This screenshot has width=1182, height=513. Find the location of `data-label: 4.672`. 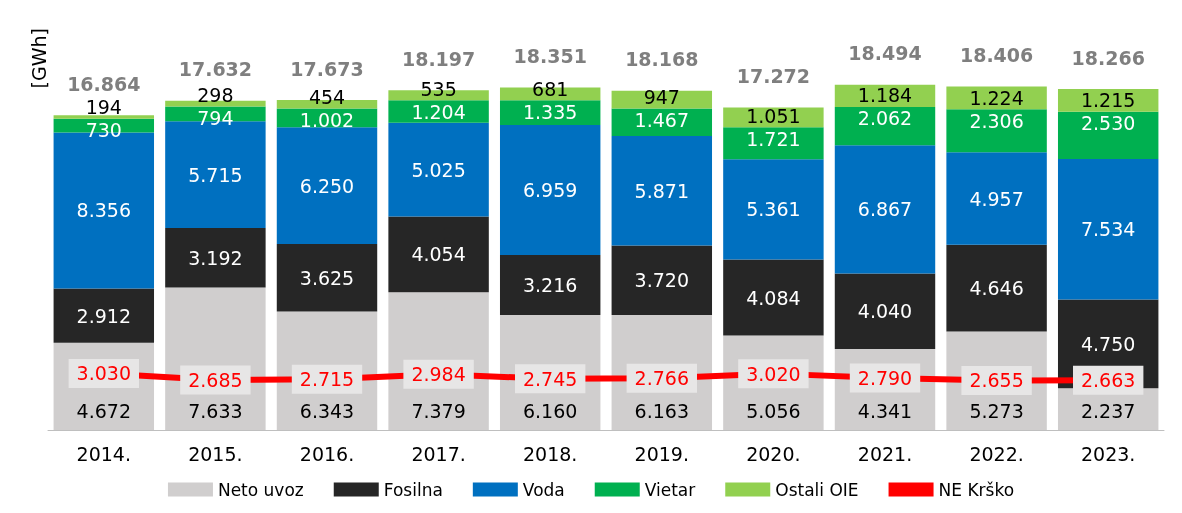

data-label: 4.672 is located at coordinates (103, 410).